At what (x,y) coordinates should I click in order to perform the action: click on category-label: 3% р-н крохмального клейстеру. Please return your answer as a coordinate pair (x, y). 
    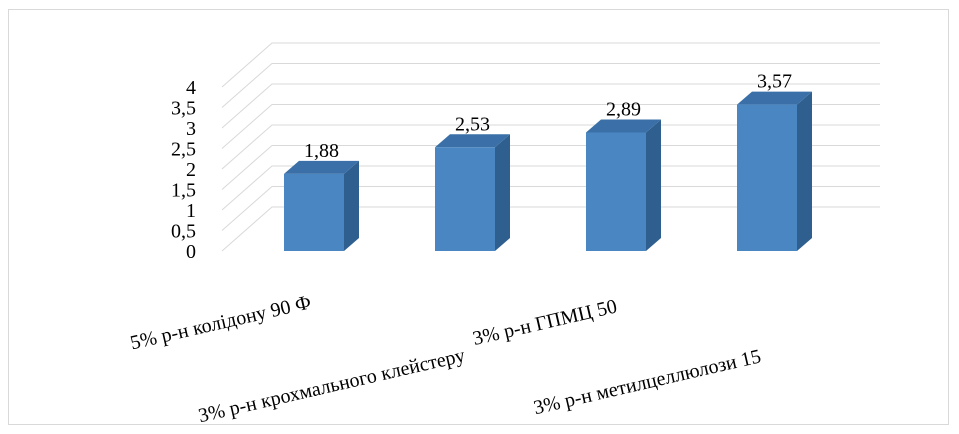
    Looking at the image, I should click on (331, 385).